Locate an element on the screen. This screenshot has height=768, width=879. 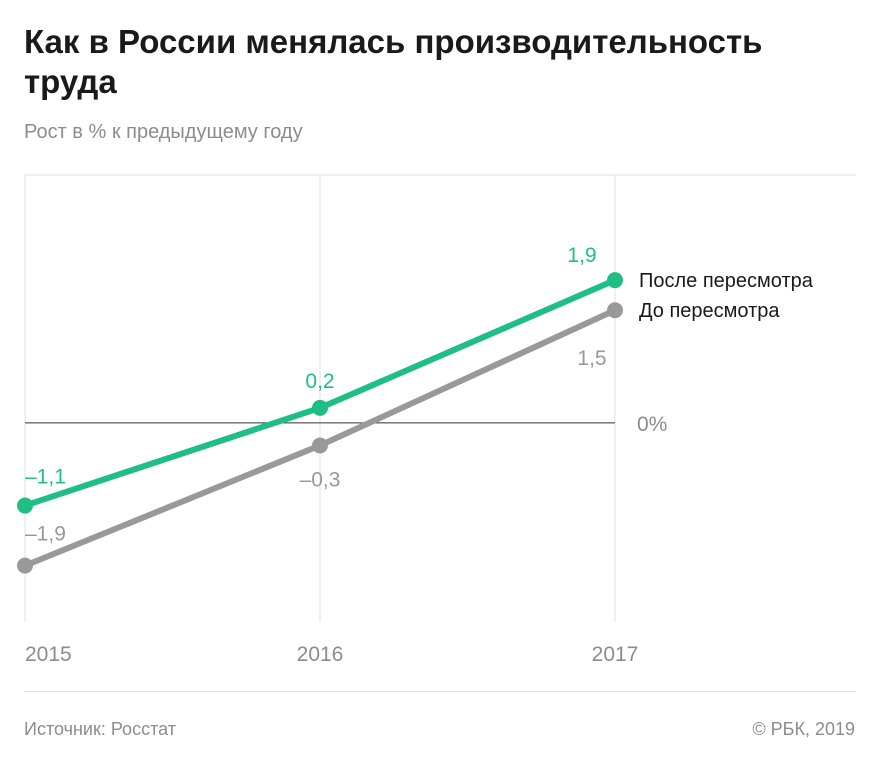
data-label: –1,1 is located at coordinates (45, 477).